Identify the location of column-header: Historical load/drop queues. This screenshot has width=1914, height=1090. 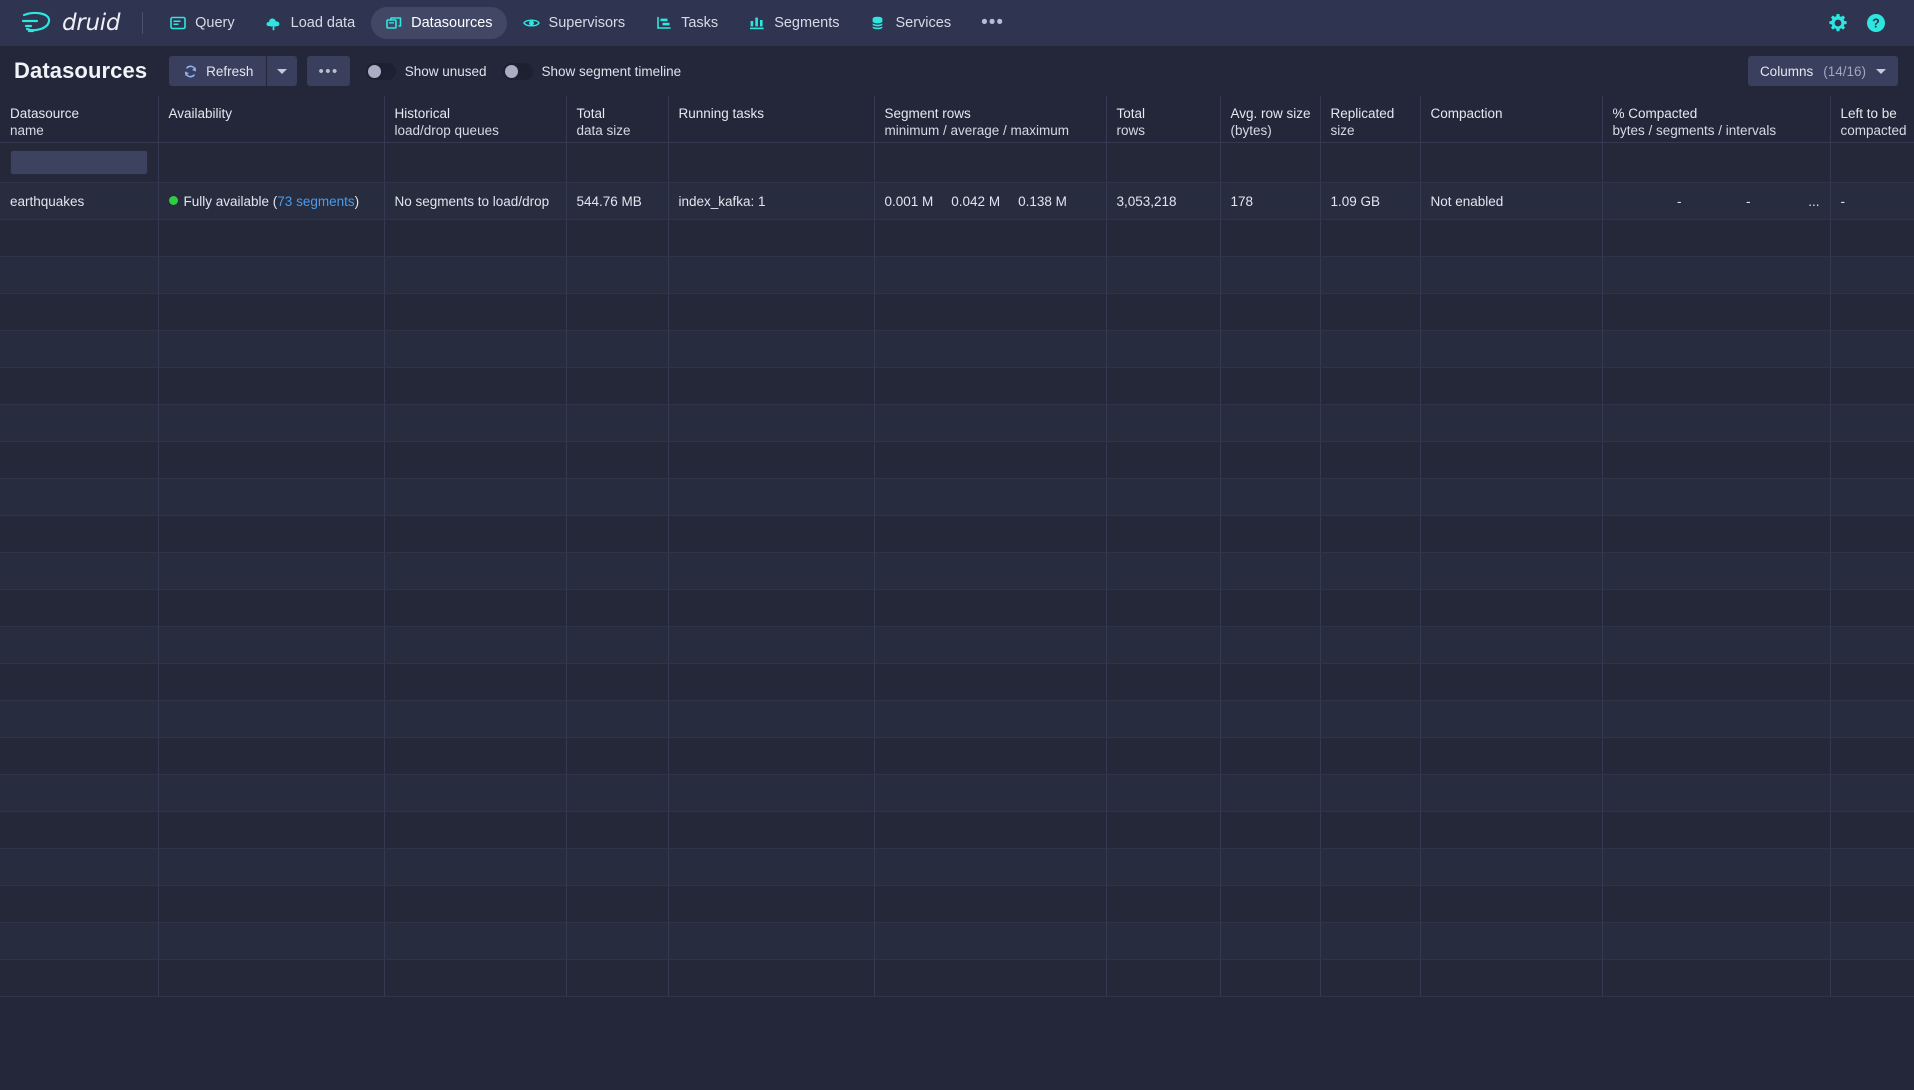
(475, 119).